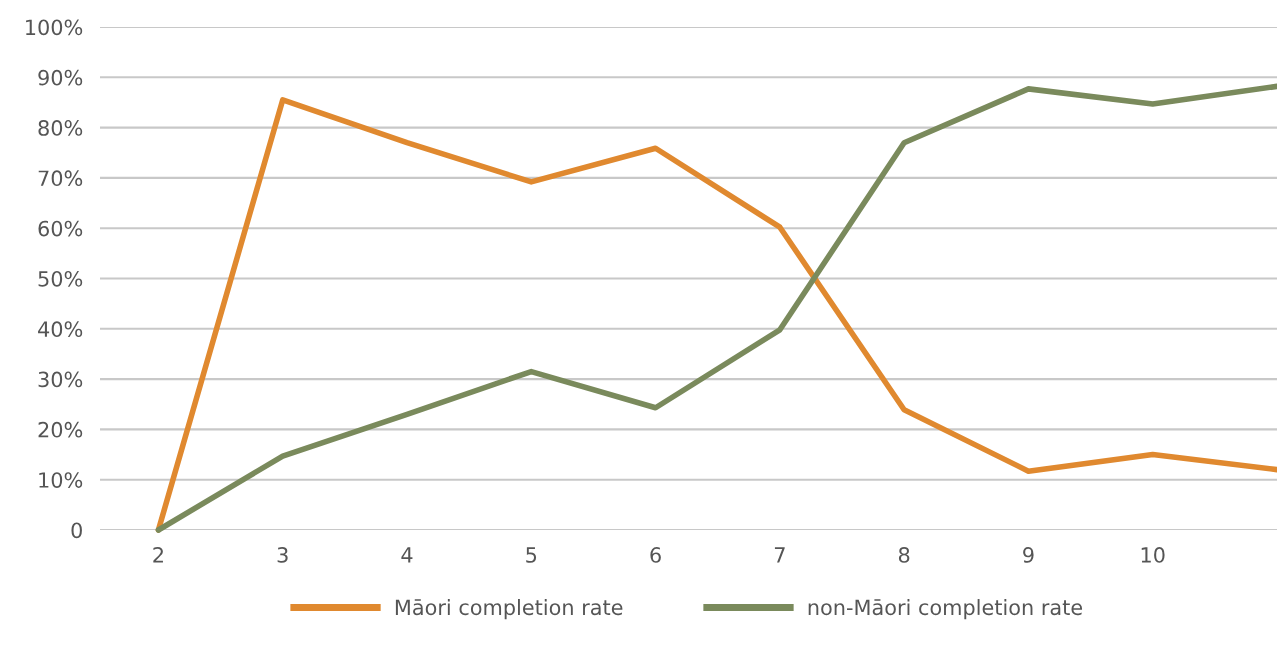 Image resolution: width=1277 pixels, height=664 pixels. I want to click on x-tick-label: 7, so click(779, 555).